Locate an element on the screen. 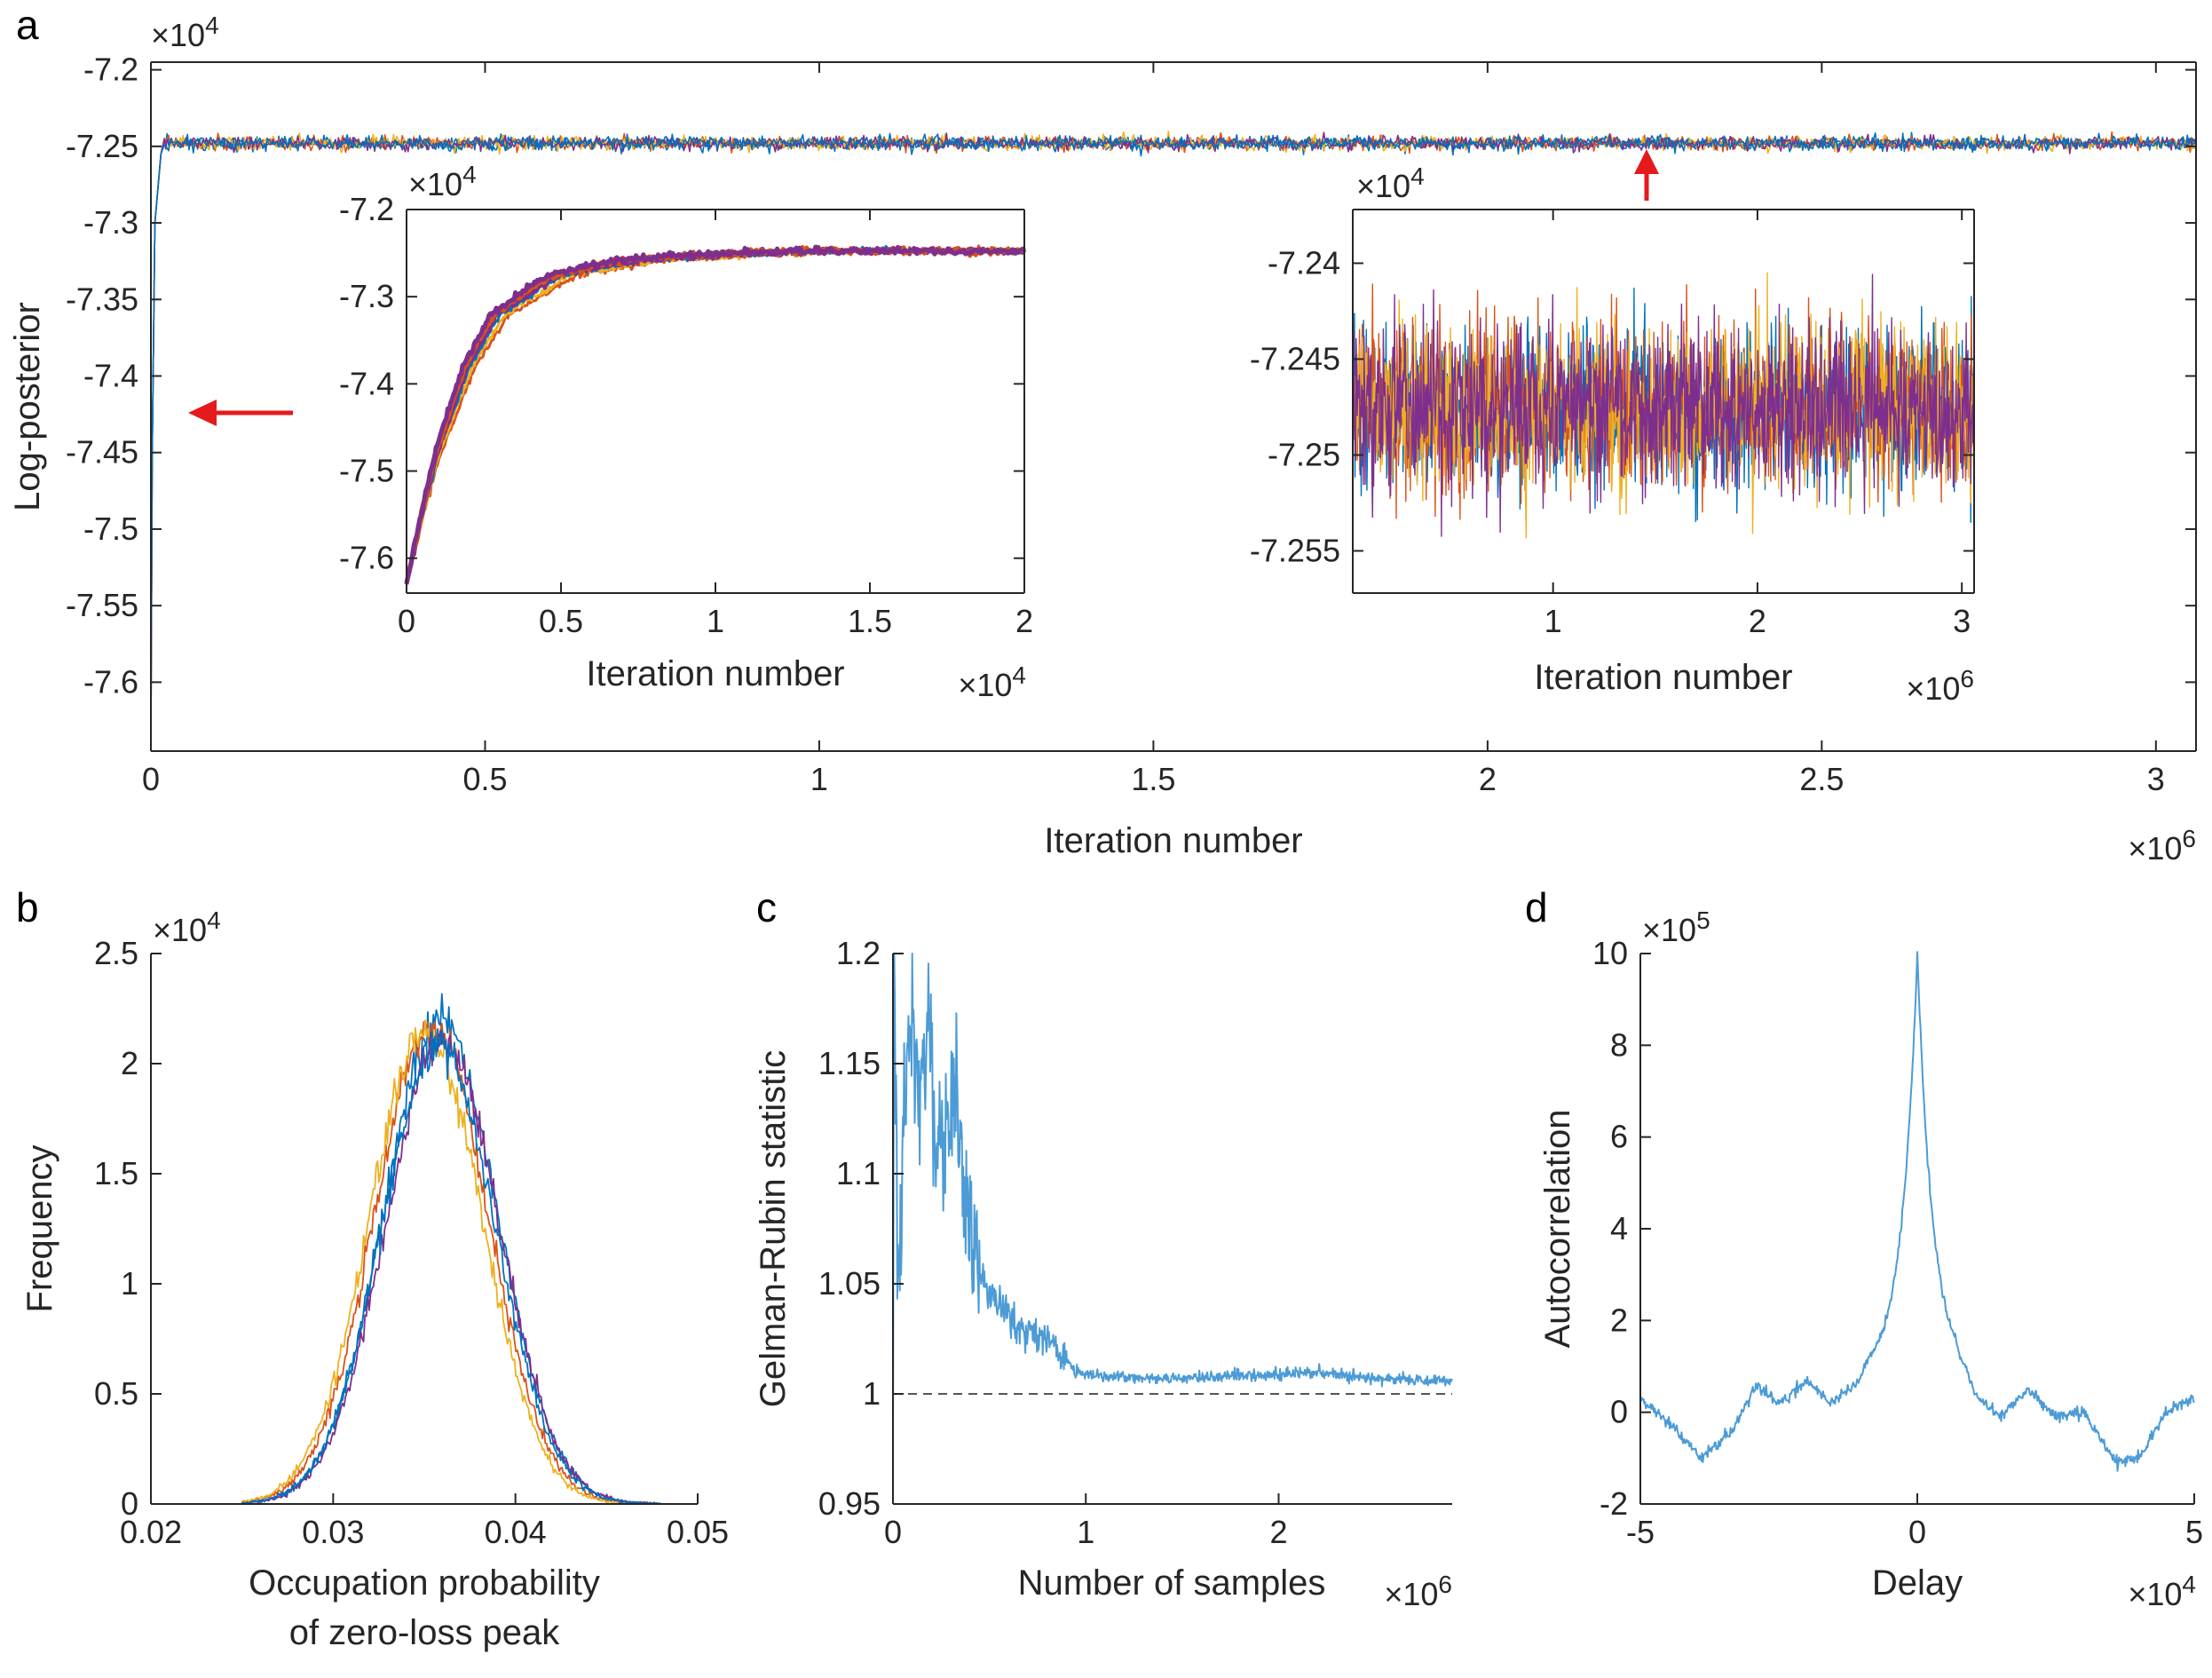 The height and width of the screenshot is (1678, 2212). inset2-x-multiplier: ×10⁶ is located at coordinates (1940, 686).